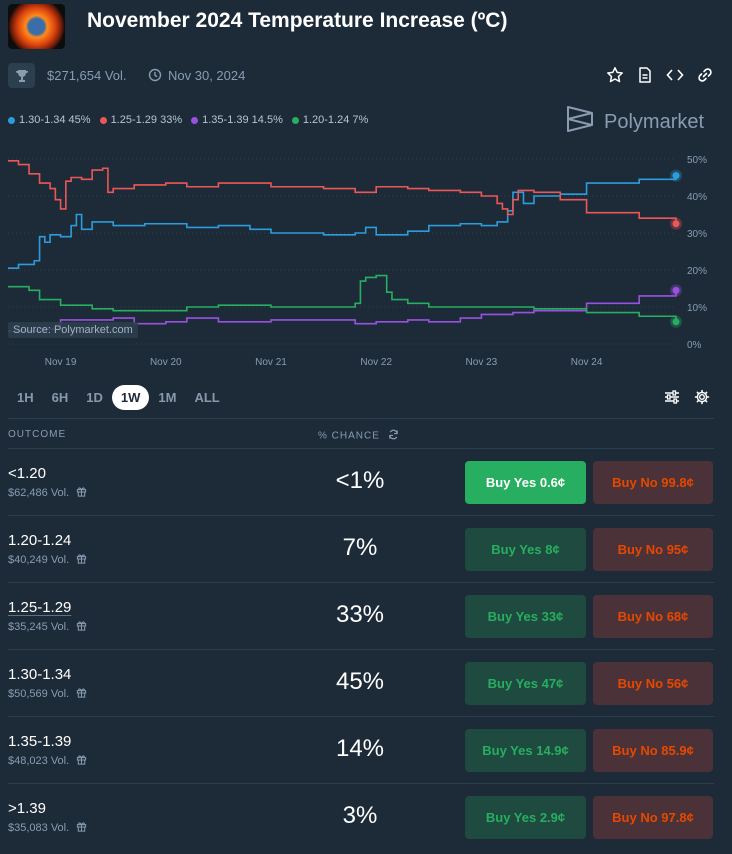  I want to click on outcome-name: <1.20, so click(27, 473).